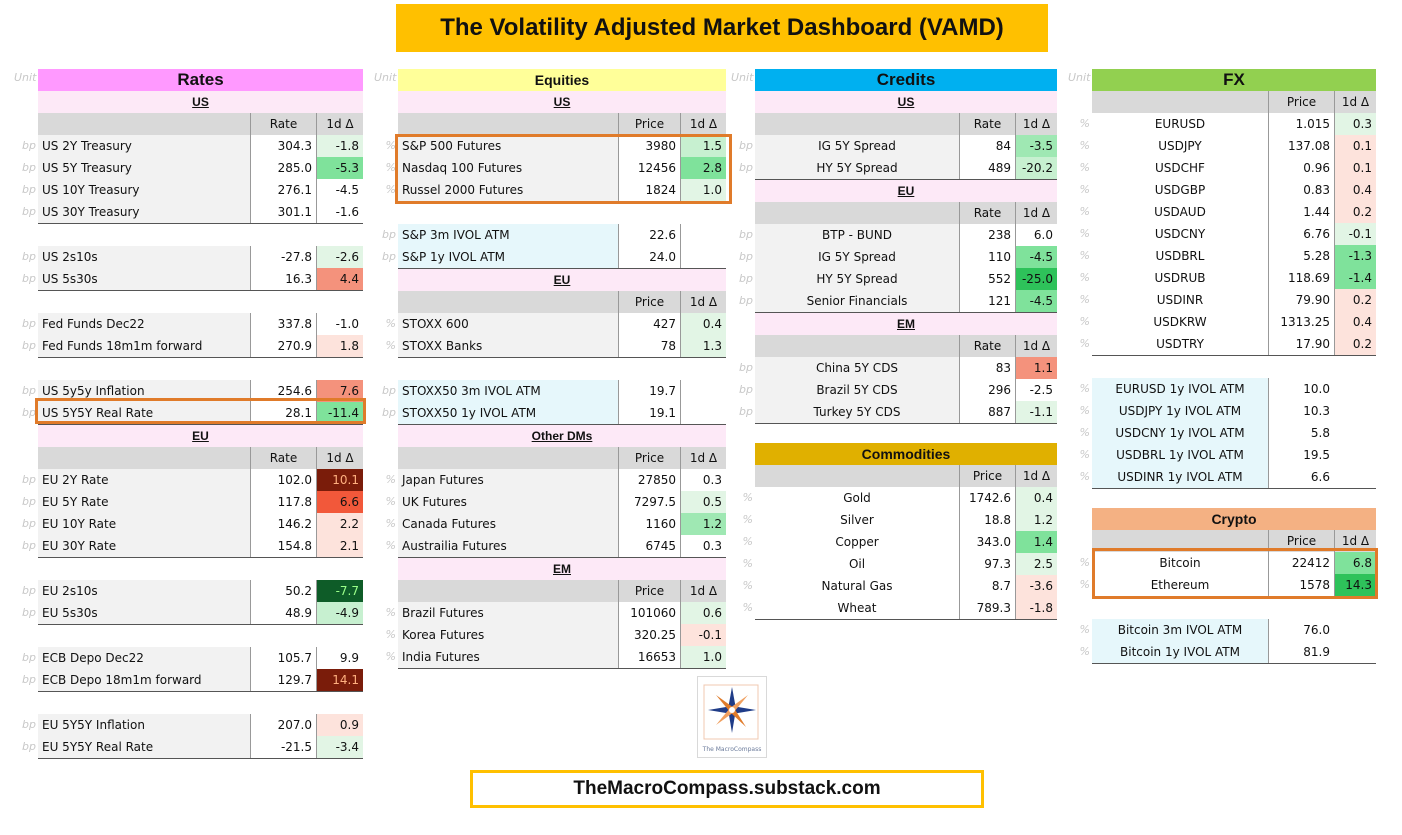 The height and width of the screenshot is (835, 1402). Describe the element at coordinates (144, 591) in the screenshot. I see `instrument-name: EU 2s10s` at that location.